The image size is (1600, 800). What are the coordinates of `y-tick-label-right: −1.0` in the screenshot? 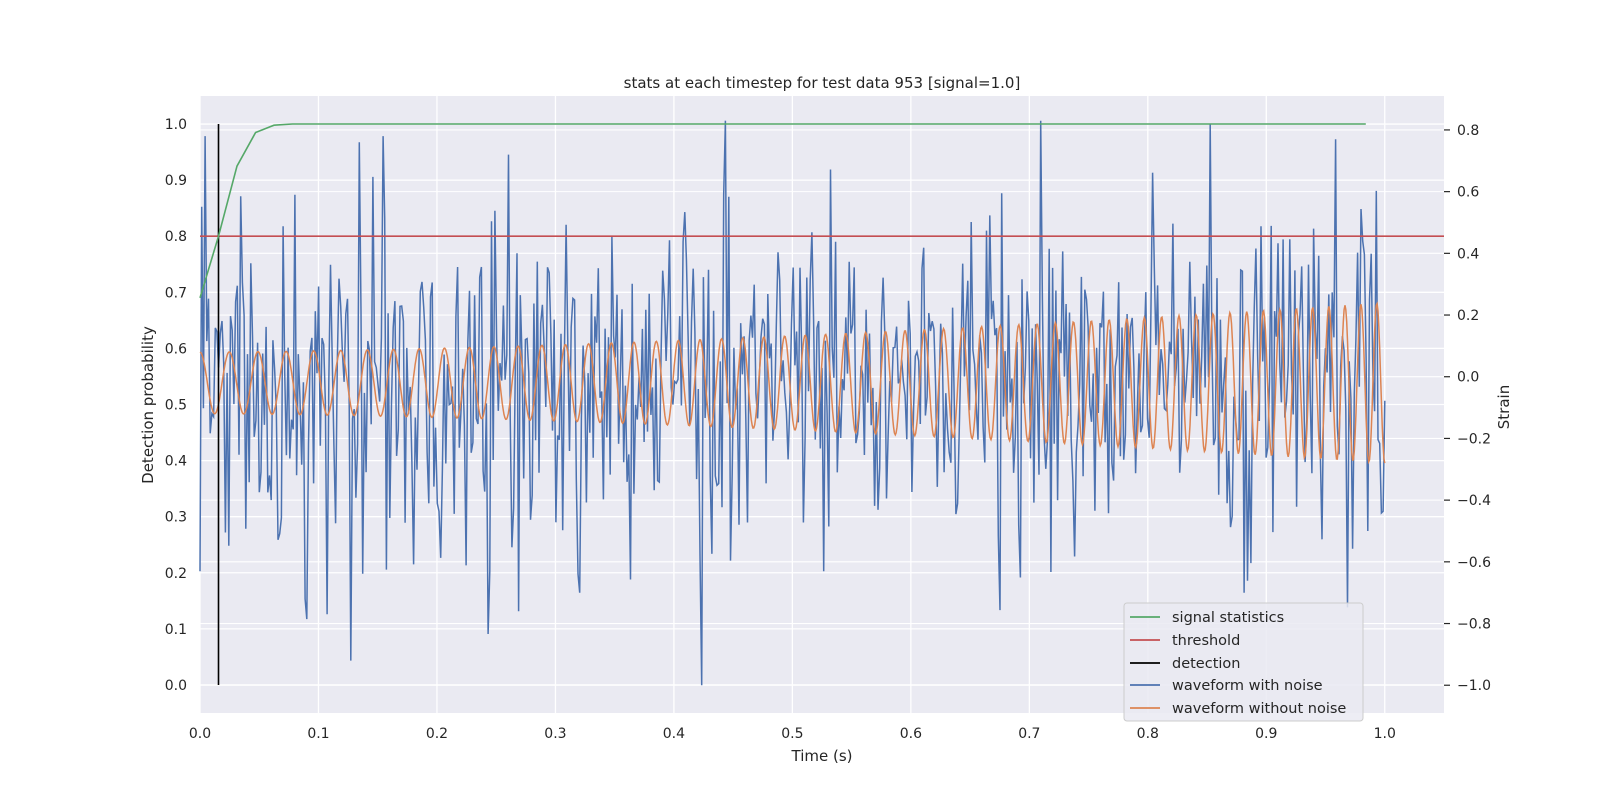 It's located at (1474, 686).